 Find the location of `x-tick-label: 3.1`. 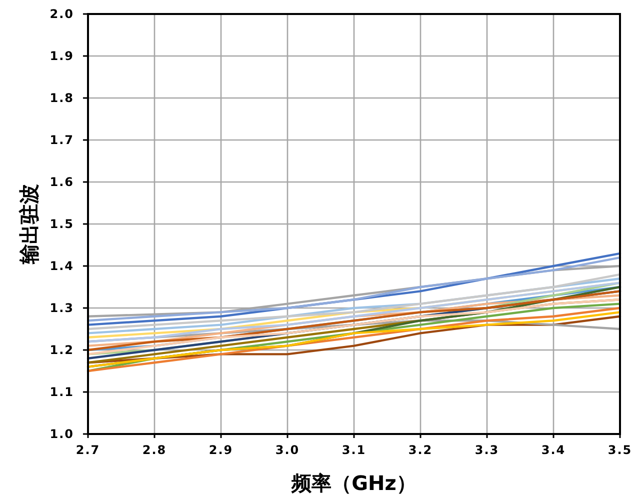

x-tick-label: 3.1 is located at coordinates (354, 450).